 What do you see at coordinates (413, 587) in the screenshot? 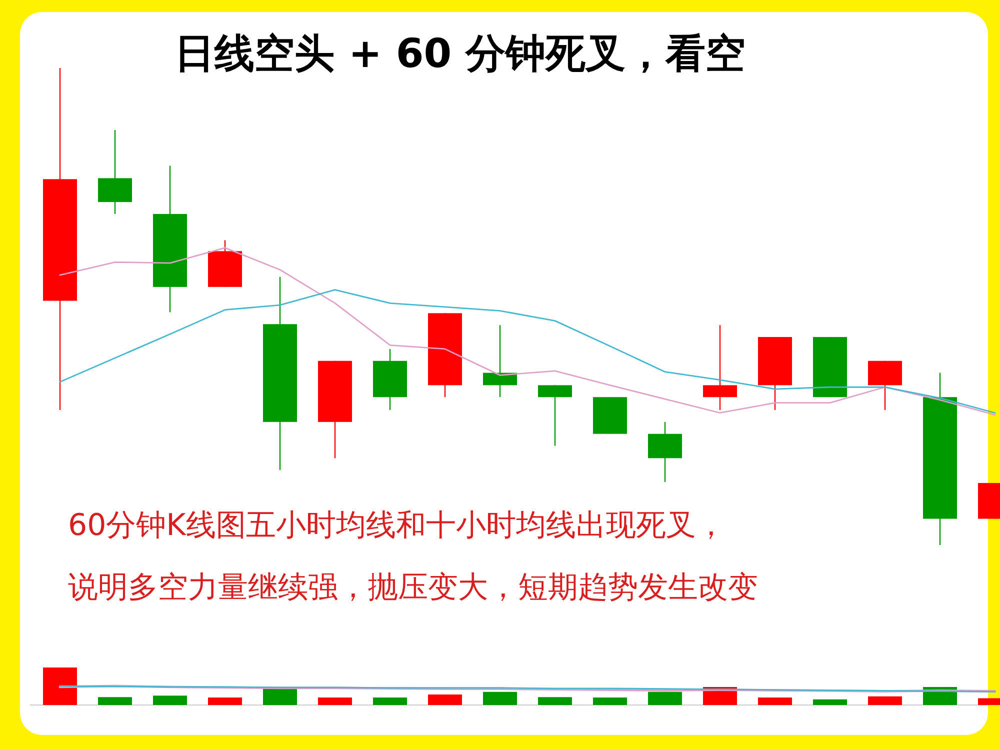
I see `text: 说明多空力量继续强，抛压变大，短期趋势发生改变` at bounding box center [413, 587].